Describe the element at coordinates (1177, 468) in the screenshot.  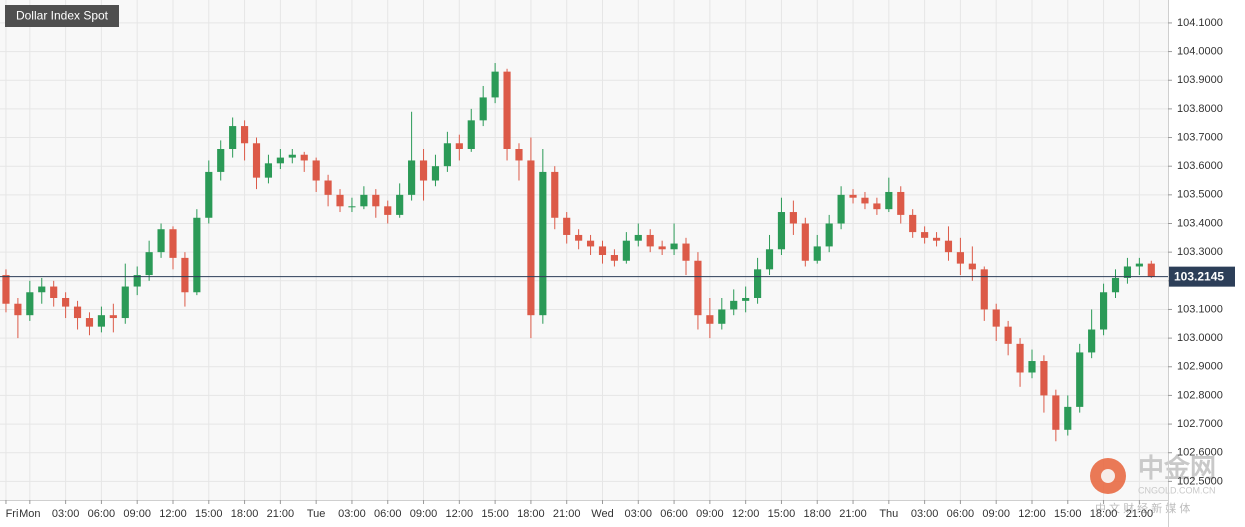
I see `watermark-logo: 中金网` at that location.